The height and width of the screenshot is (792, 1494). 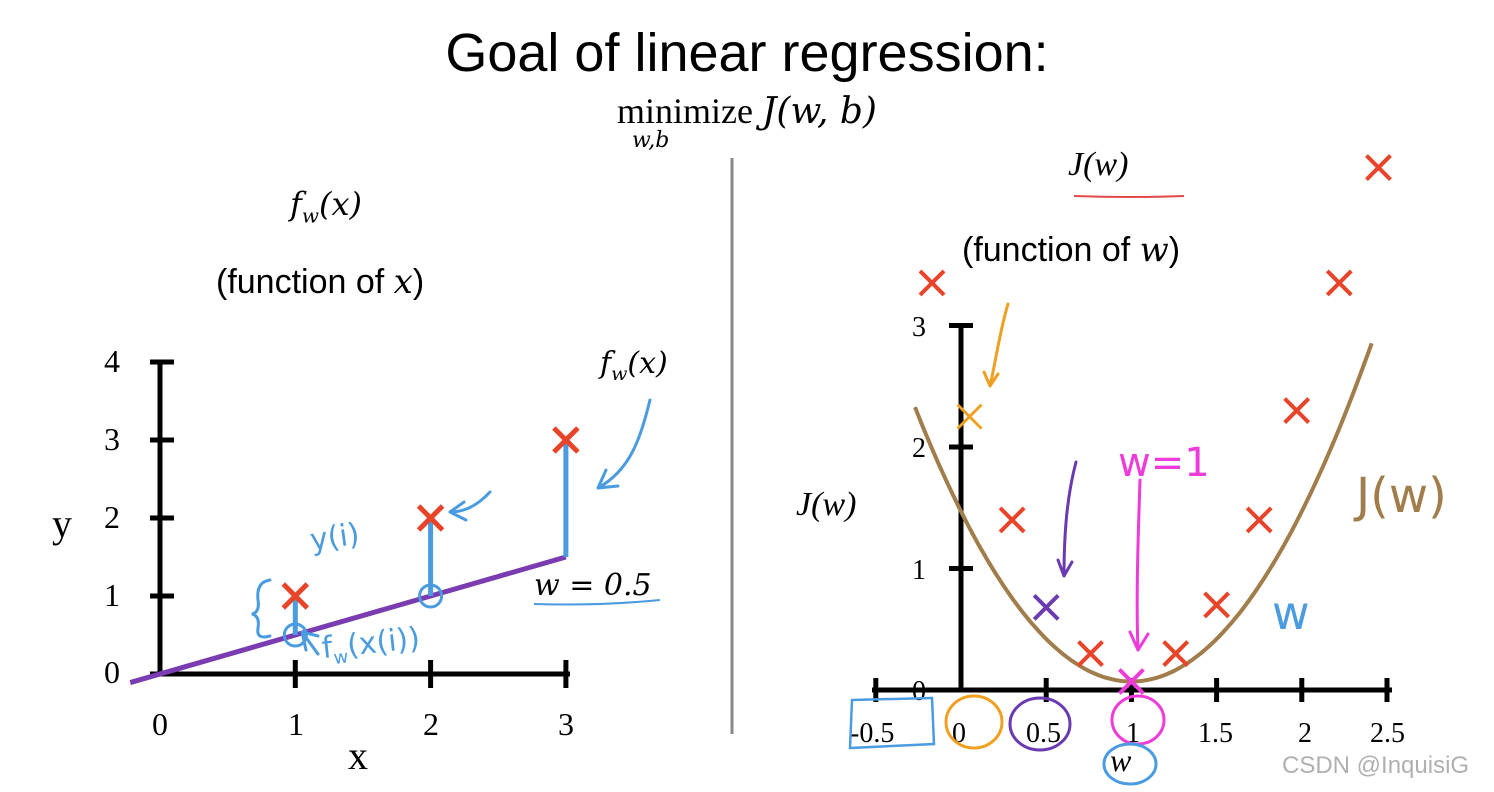 What do you see at coordinates (747, 53) in the screenshot?
I see `page-title: Goal of linear regression:` at bounding box center [747, 53].